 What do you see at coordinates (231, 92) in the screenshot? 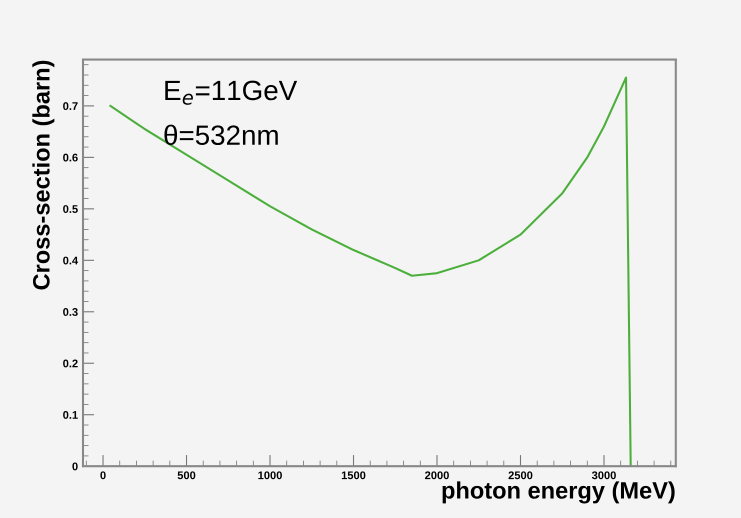
I see `annotation: E$_{e}$=11GeV` at bounding box center [231, 92].